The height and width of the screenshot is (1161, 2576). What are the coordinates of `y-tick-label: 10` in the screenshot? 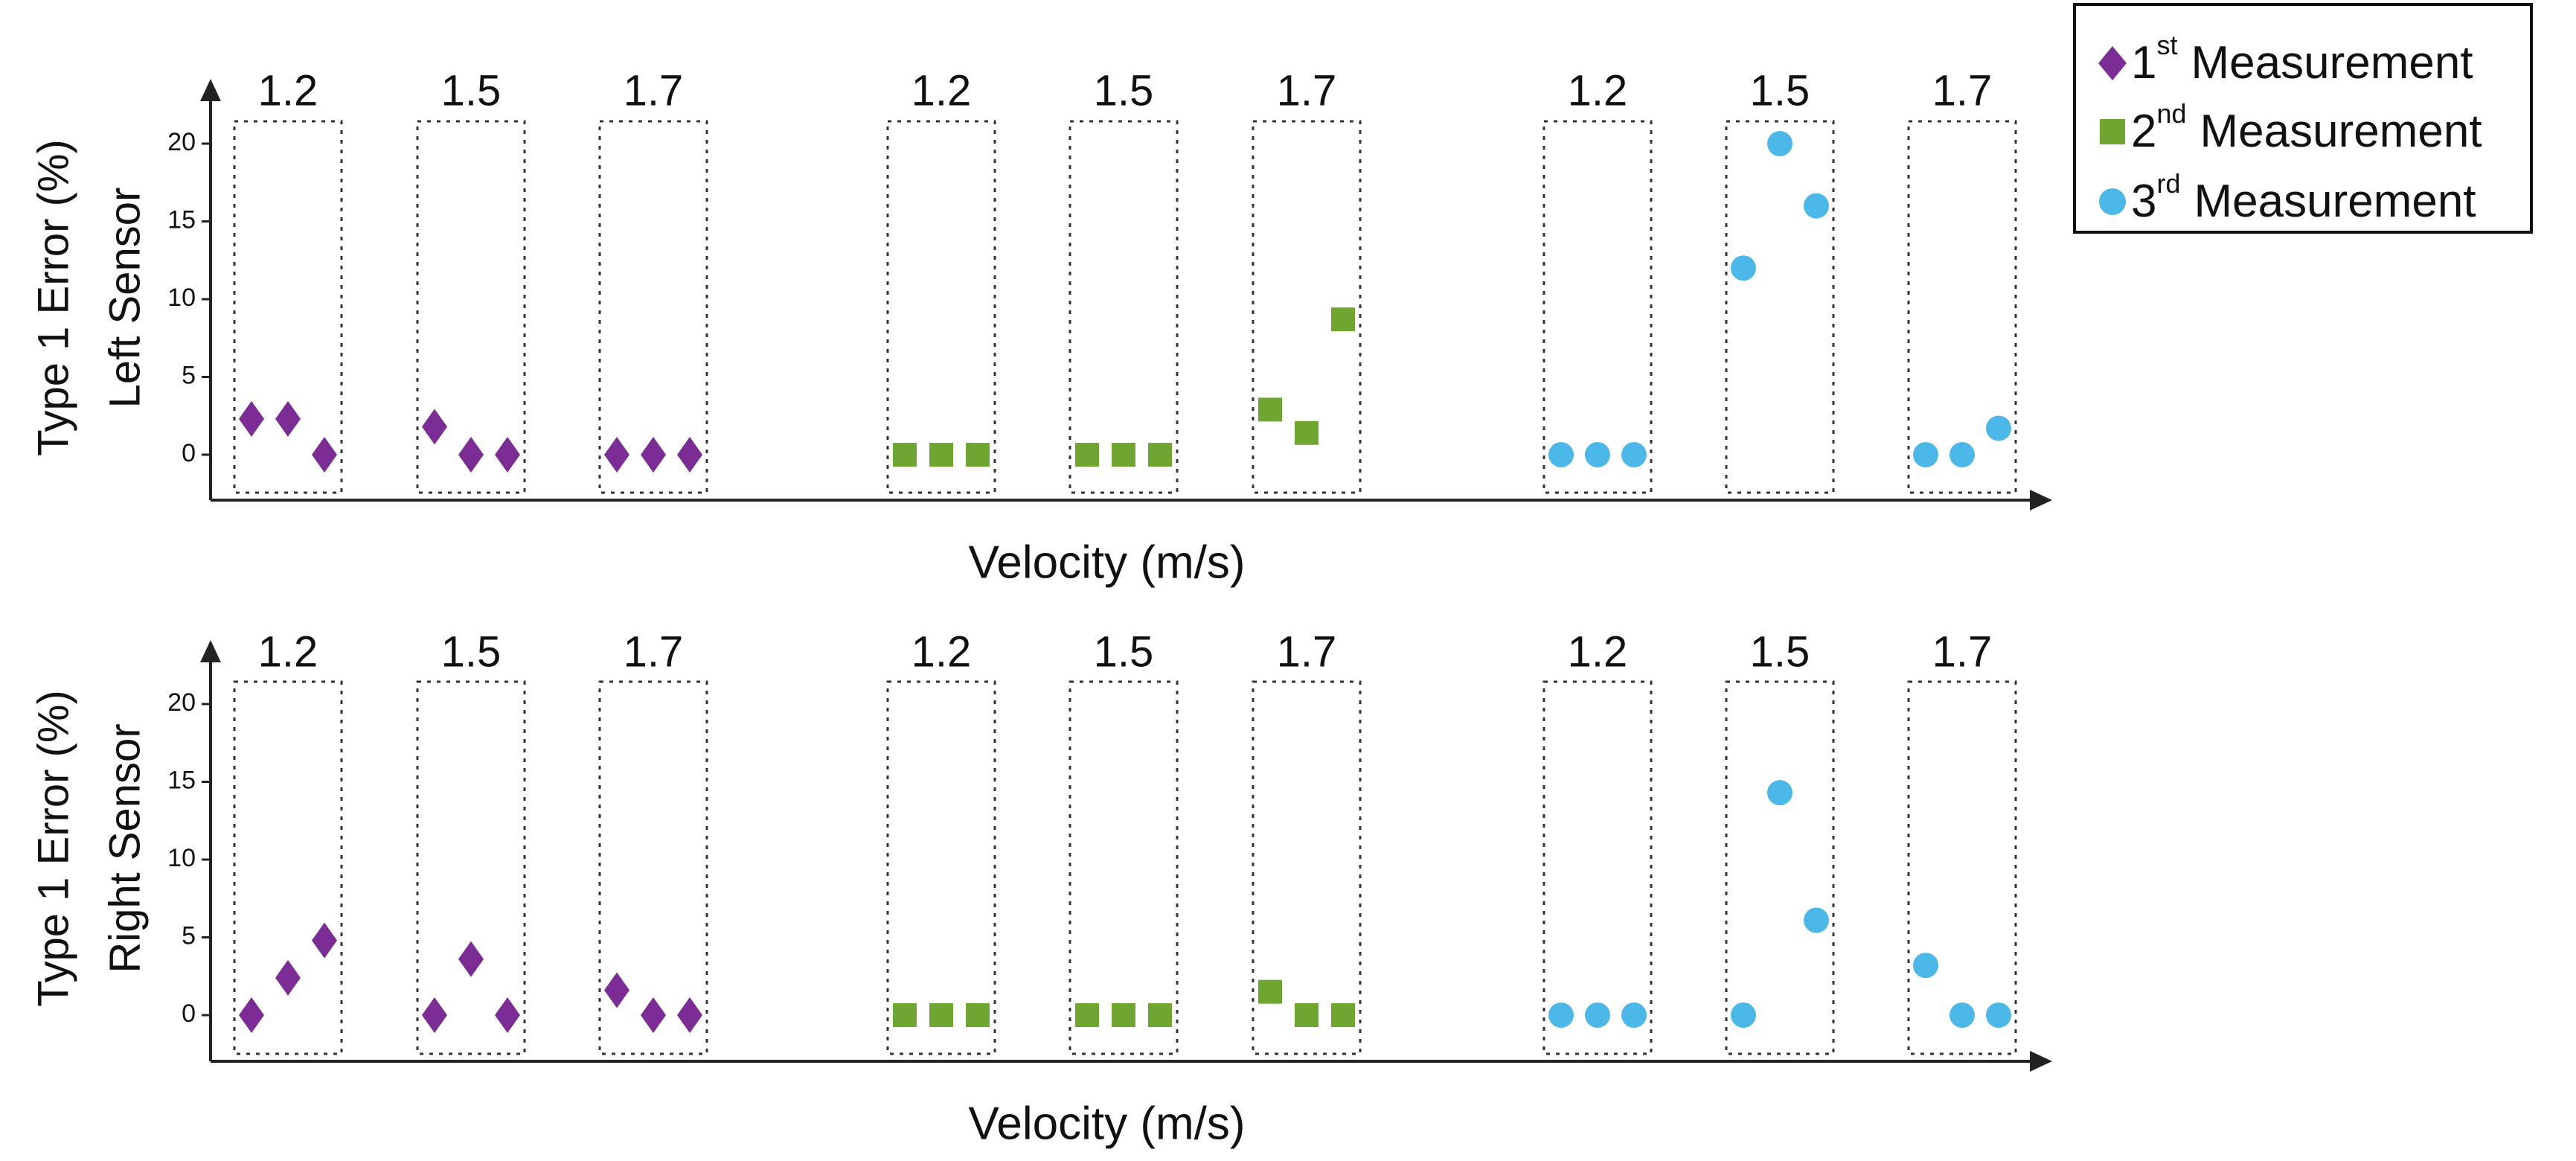 It's located at (182, 298).